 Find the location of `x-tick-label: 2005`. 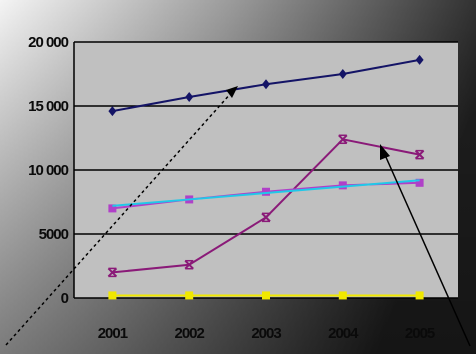

x-tick-label: 2005 is located at coordinates (420, 333).